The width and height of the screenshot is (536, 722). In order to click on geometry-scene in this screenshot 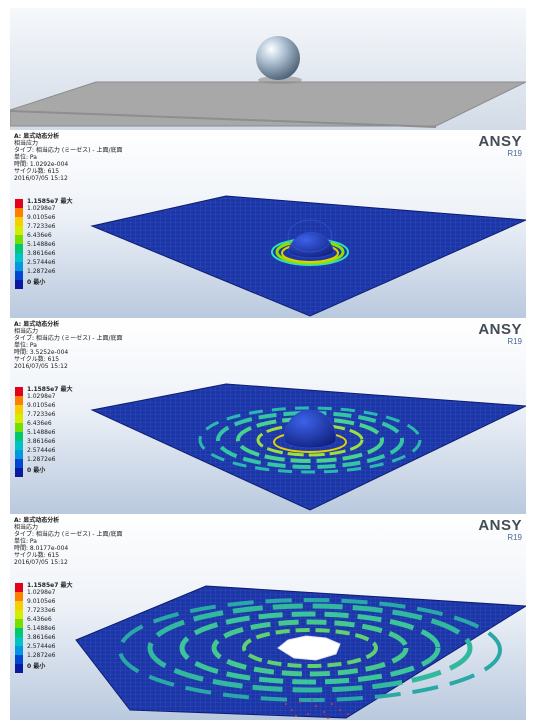, I will do `click(268, 82)`.